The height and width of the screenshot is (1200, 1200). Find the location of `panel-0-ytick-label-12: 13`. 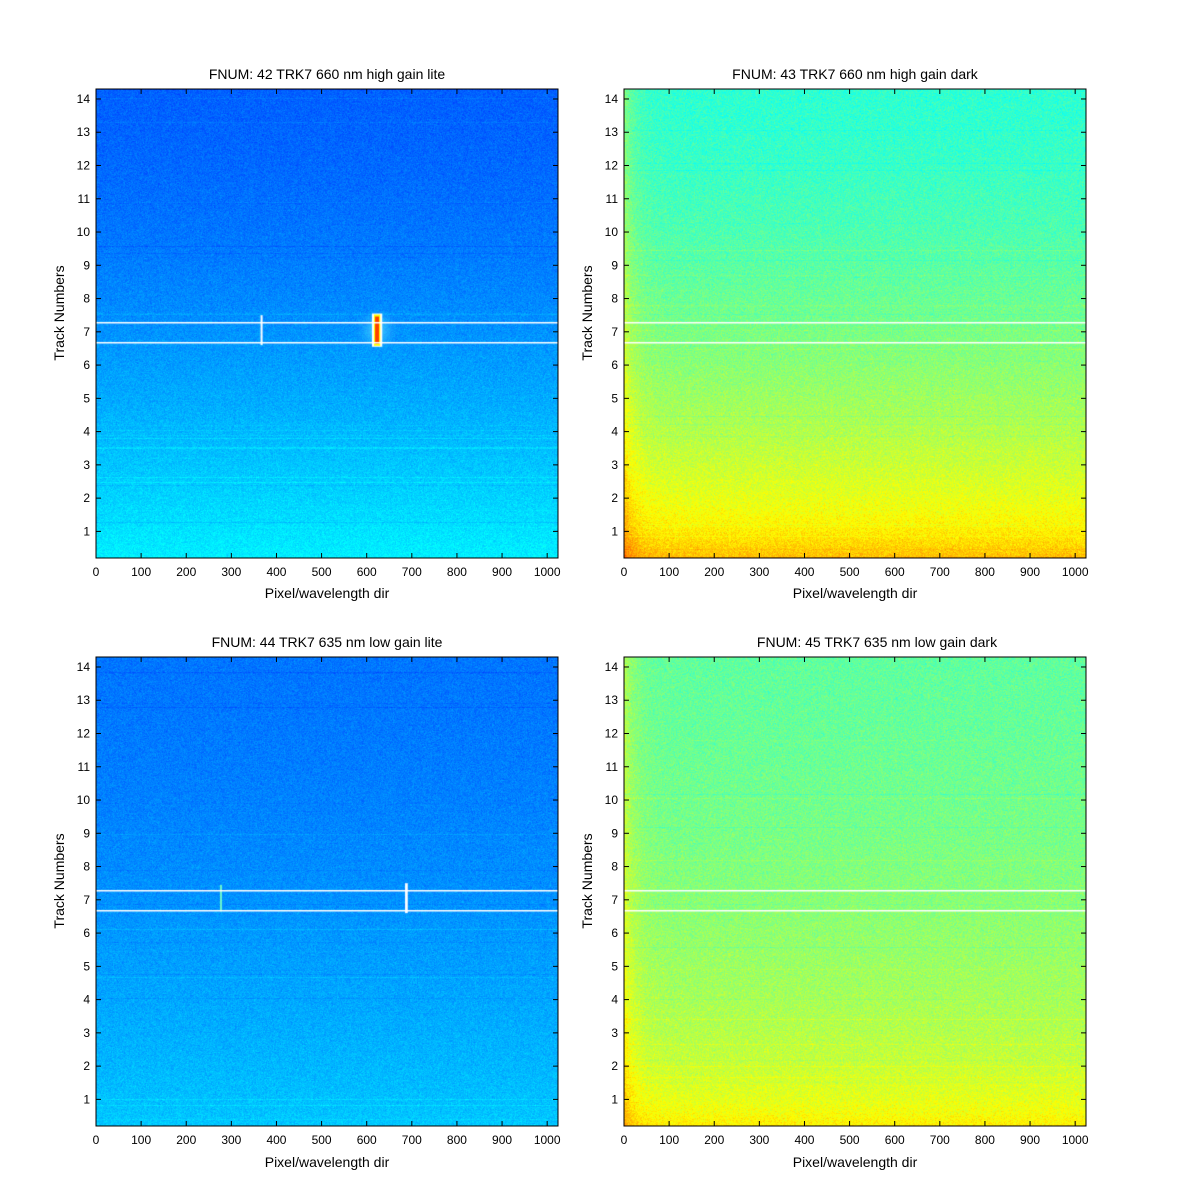

panel-0-ytick-label-12: 13 is located at coordinates (84, 132).